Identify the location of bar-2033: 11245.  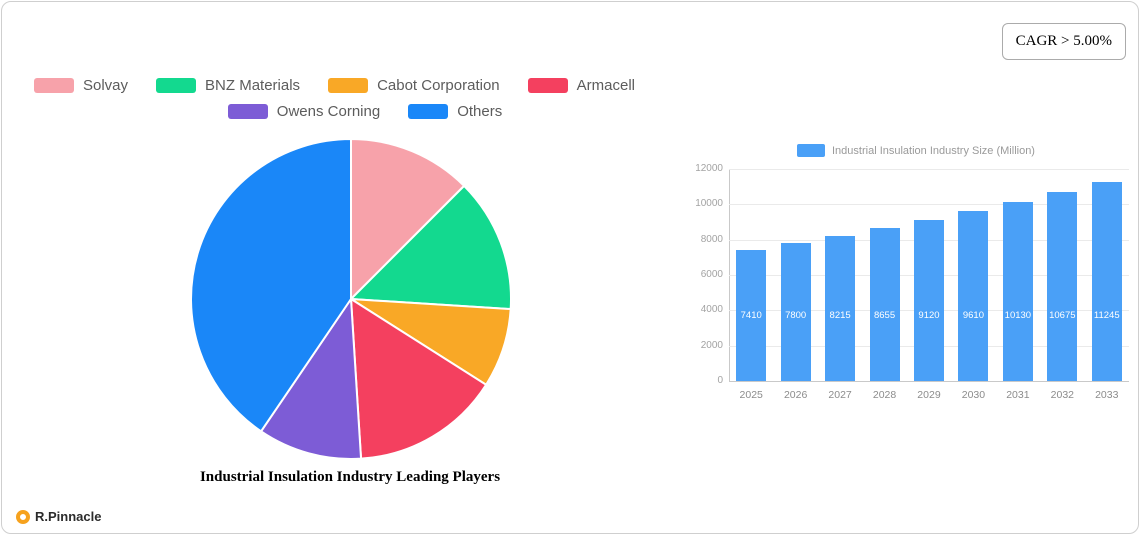
(1106, 281).